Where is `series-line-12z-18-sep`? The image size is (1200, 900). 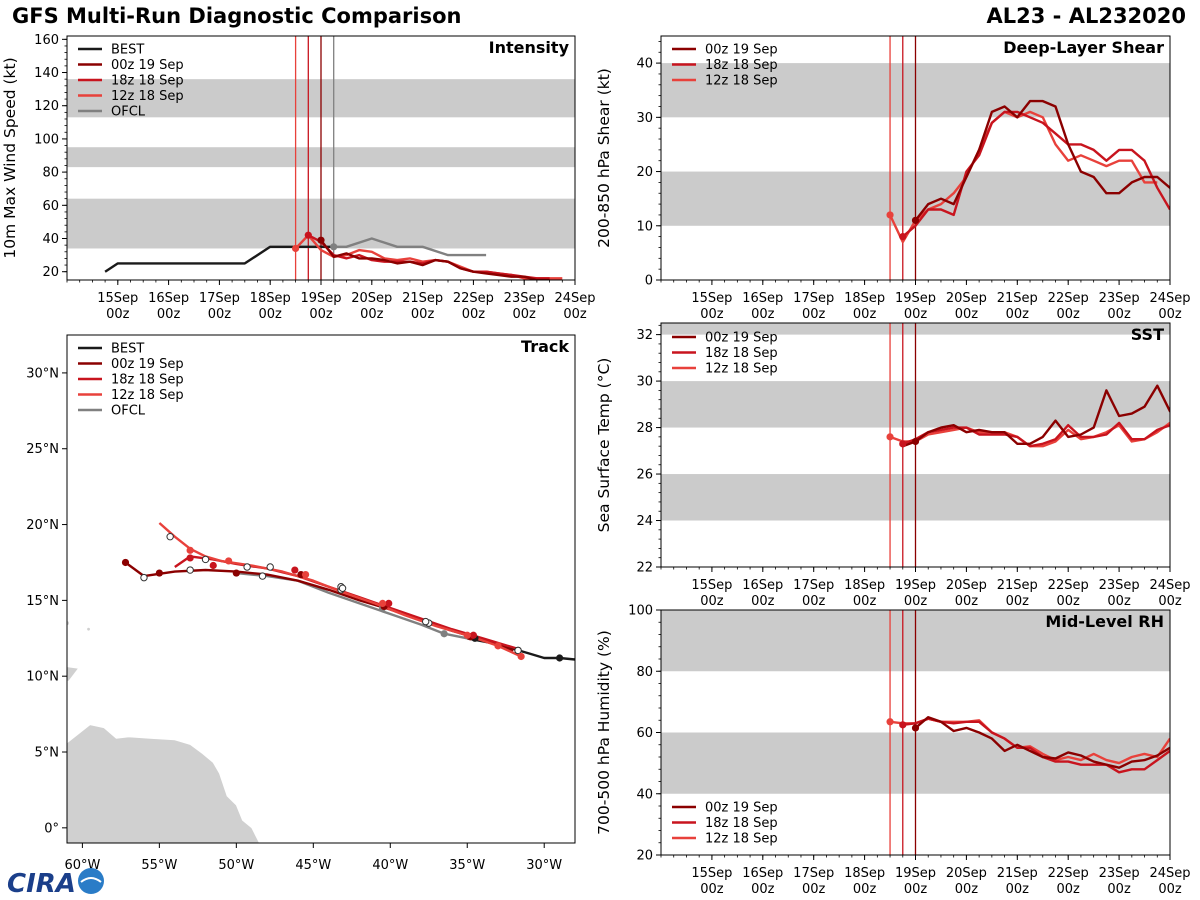
series-line-12z-18-sep is located at coordinates (340, 590).